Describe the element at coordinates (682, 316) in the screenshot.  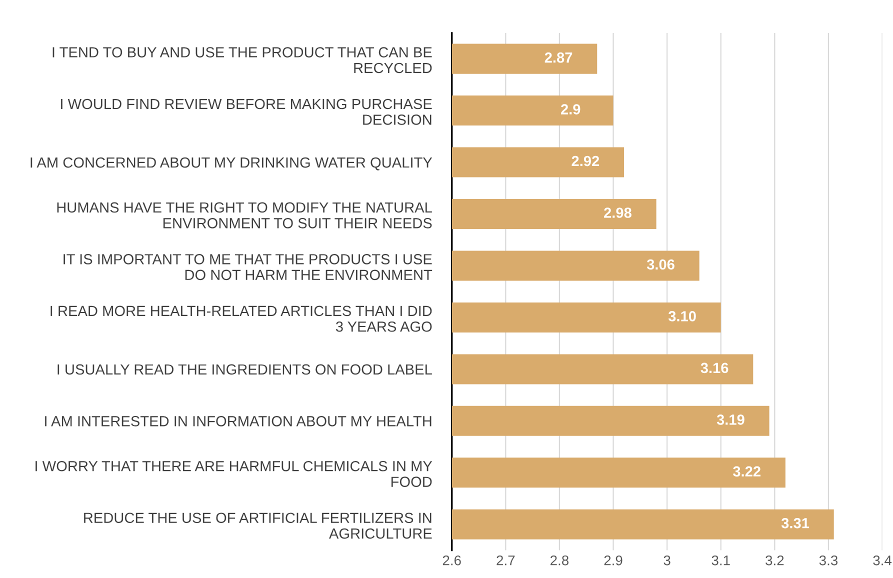
I see `data-label: 3.10` at that location.